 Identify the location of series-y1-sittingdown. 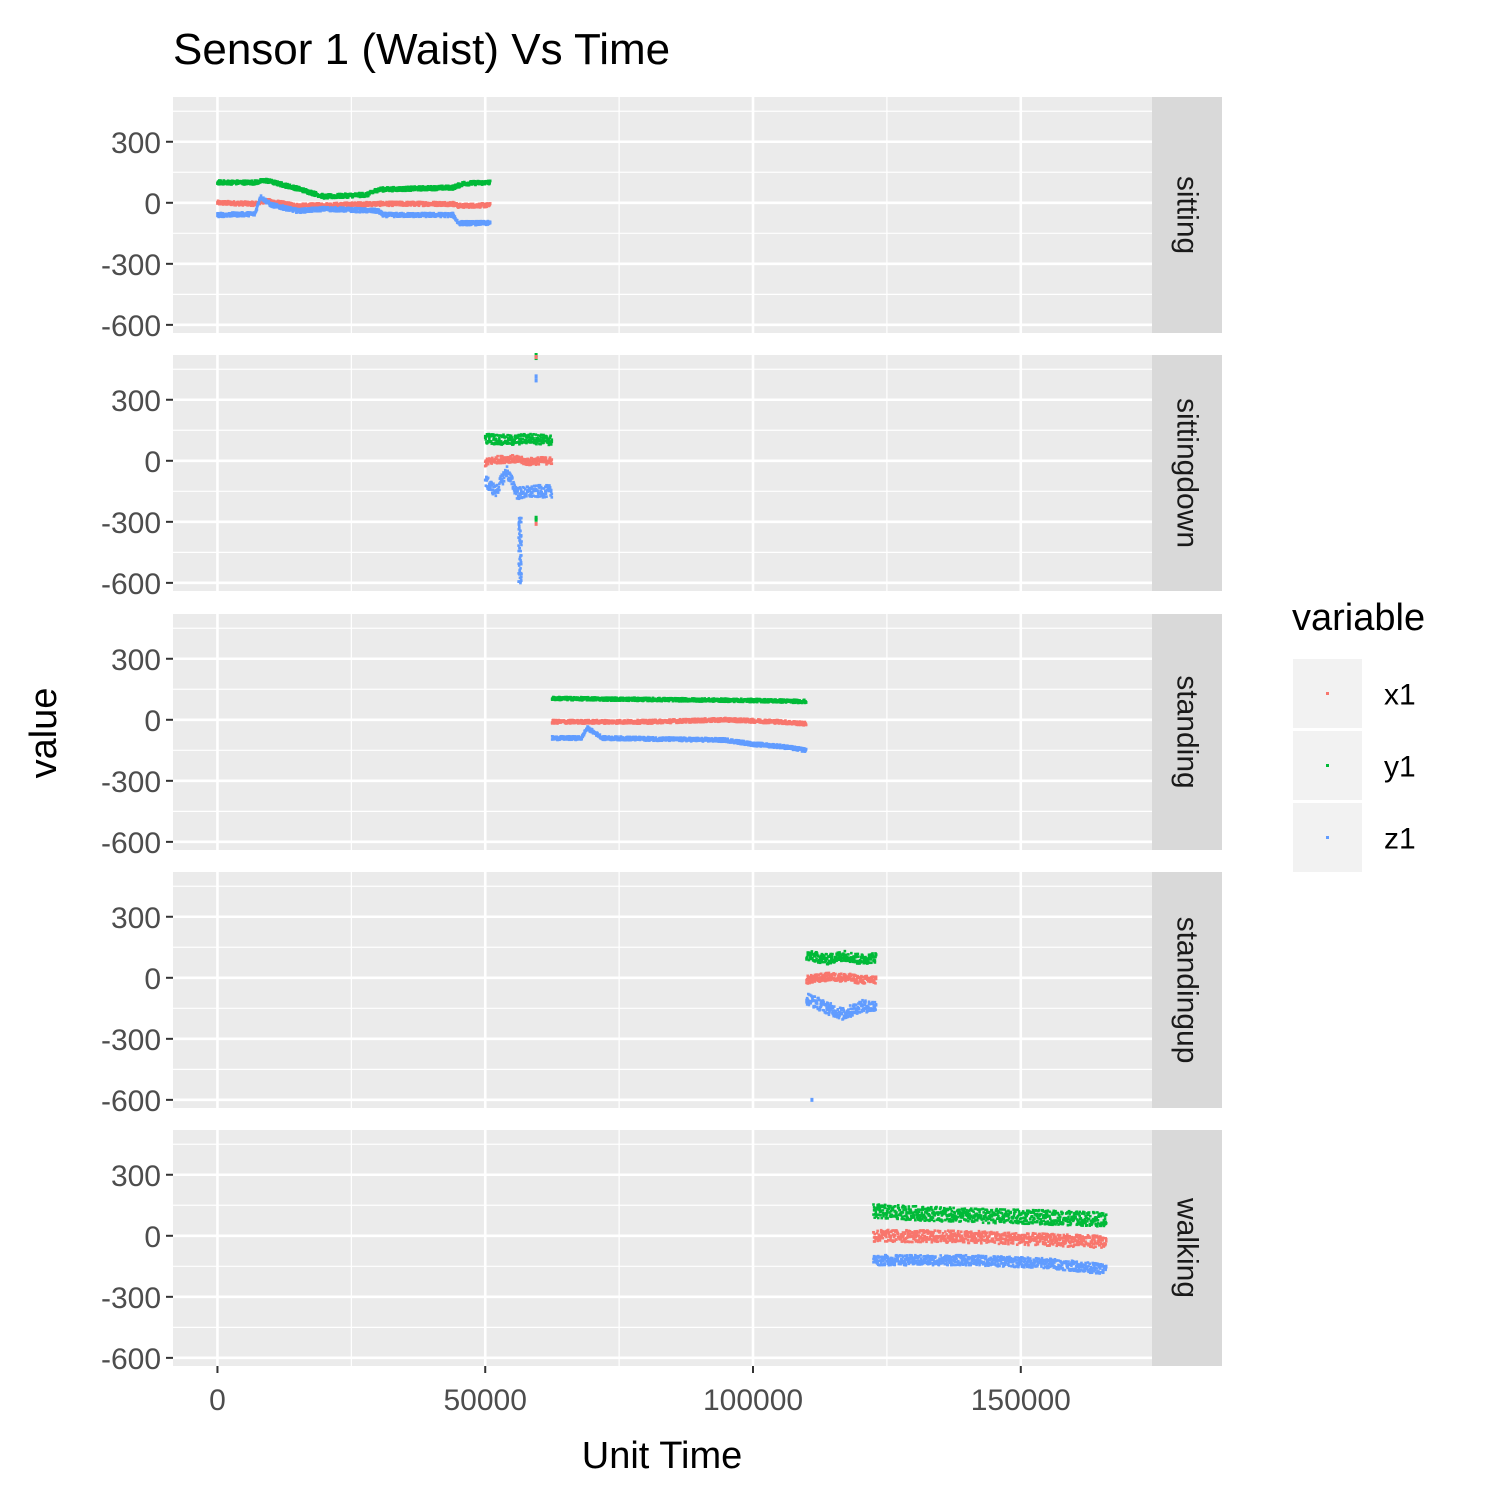
(518, 439).